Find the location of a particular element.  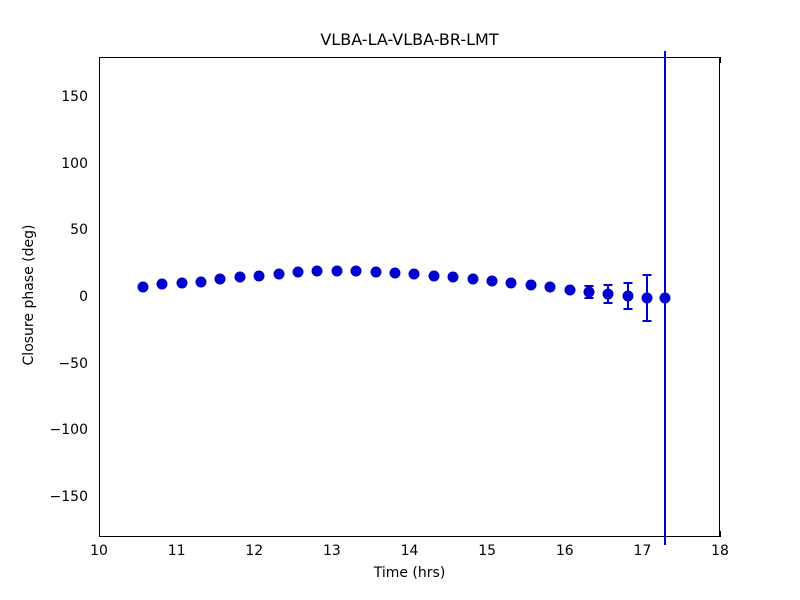

x-axis-tick-labels: 10 11 12 13 14 15 16 17 18 is located at coordinates (400, 554).